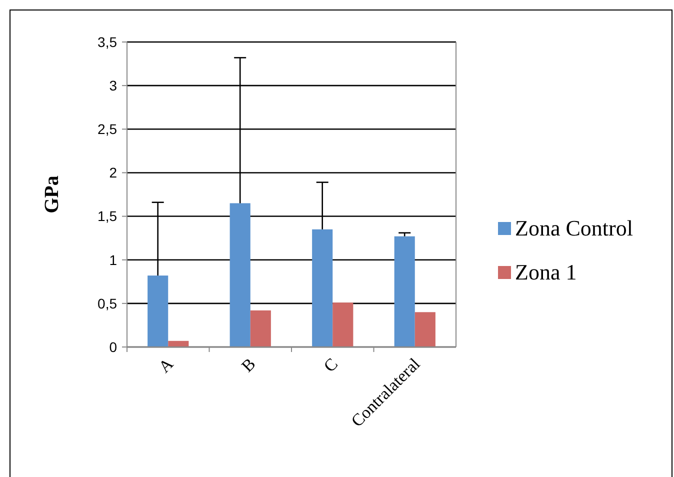  What do you see at coordinates (108, 216) in the screenshot?
I see `y-tick-label: 1,5` at bounding box center [108, 216].